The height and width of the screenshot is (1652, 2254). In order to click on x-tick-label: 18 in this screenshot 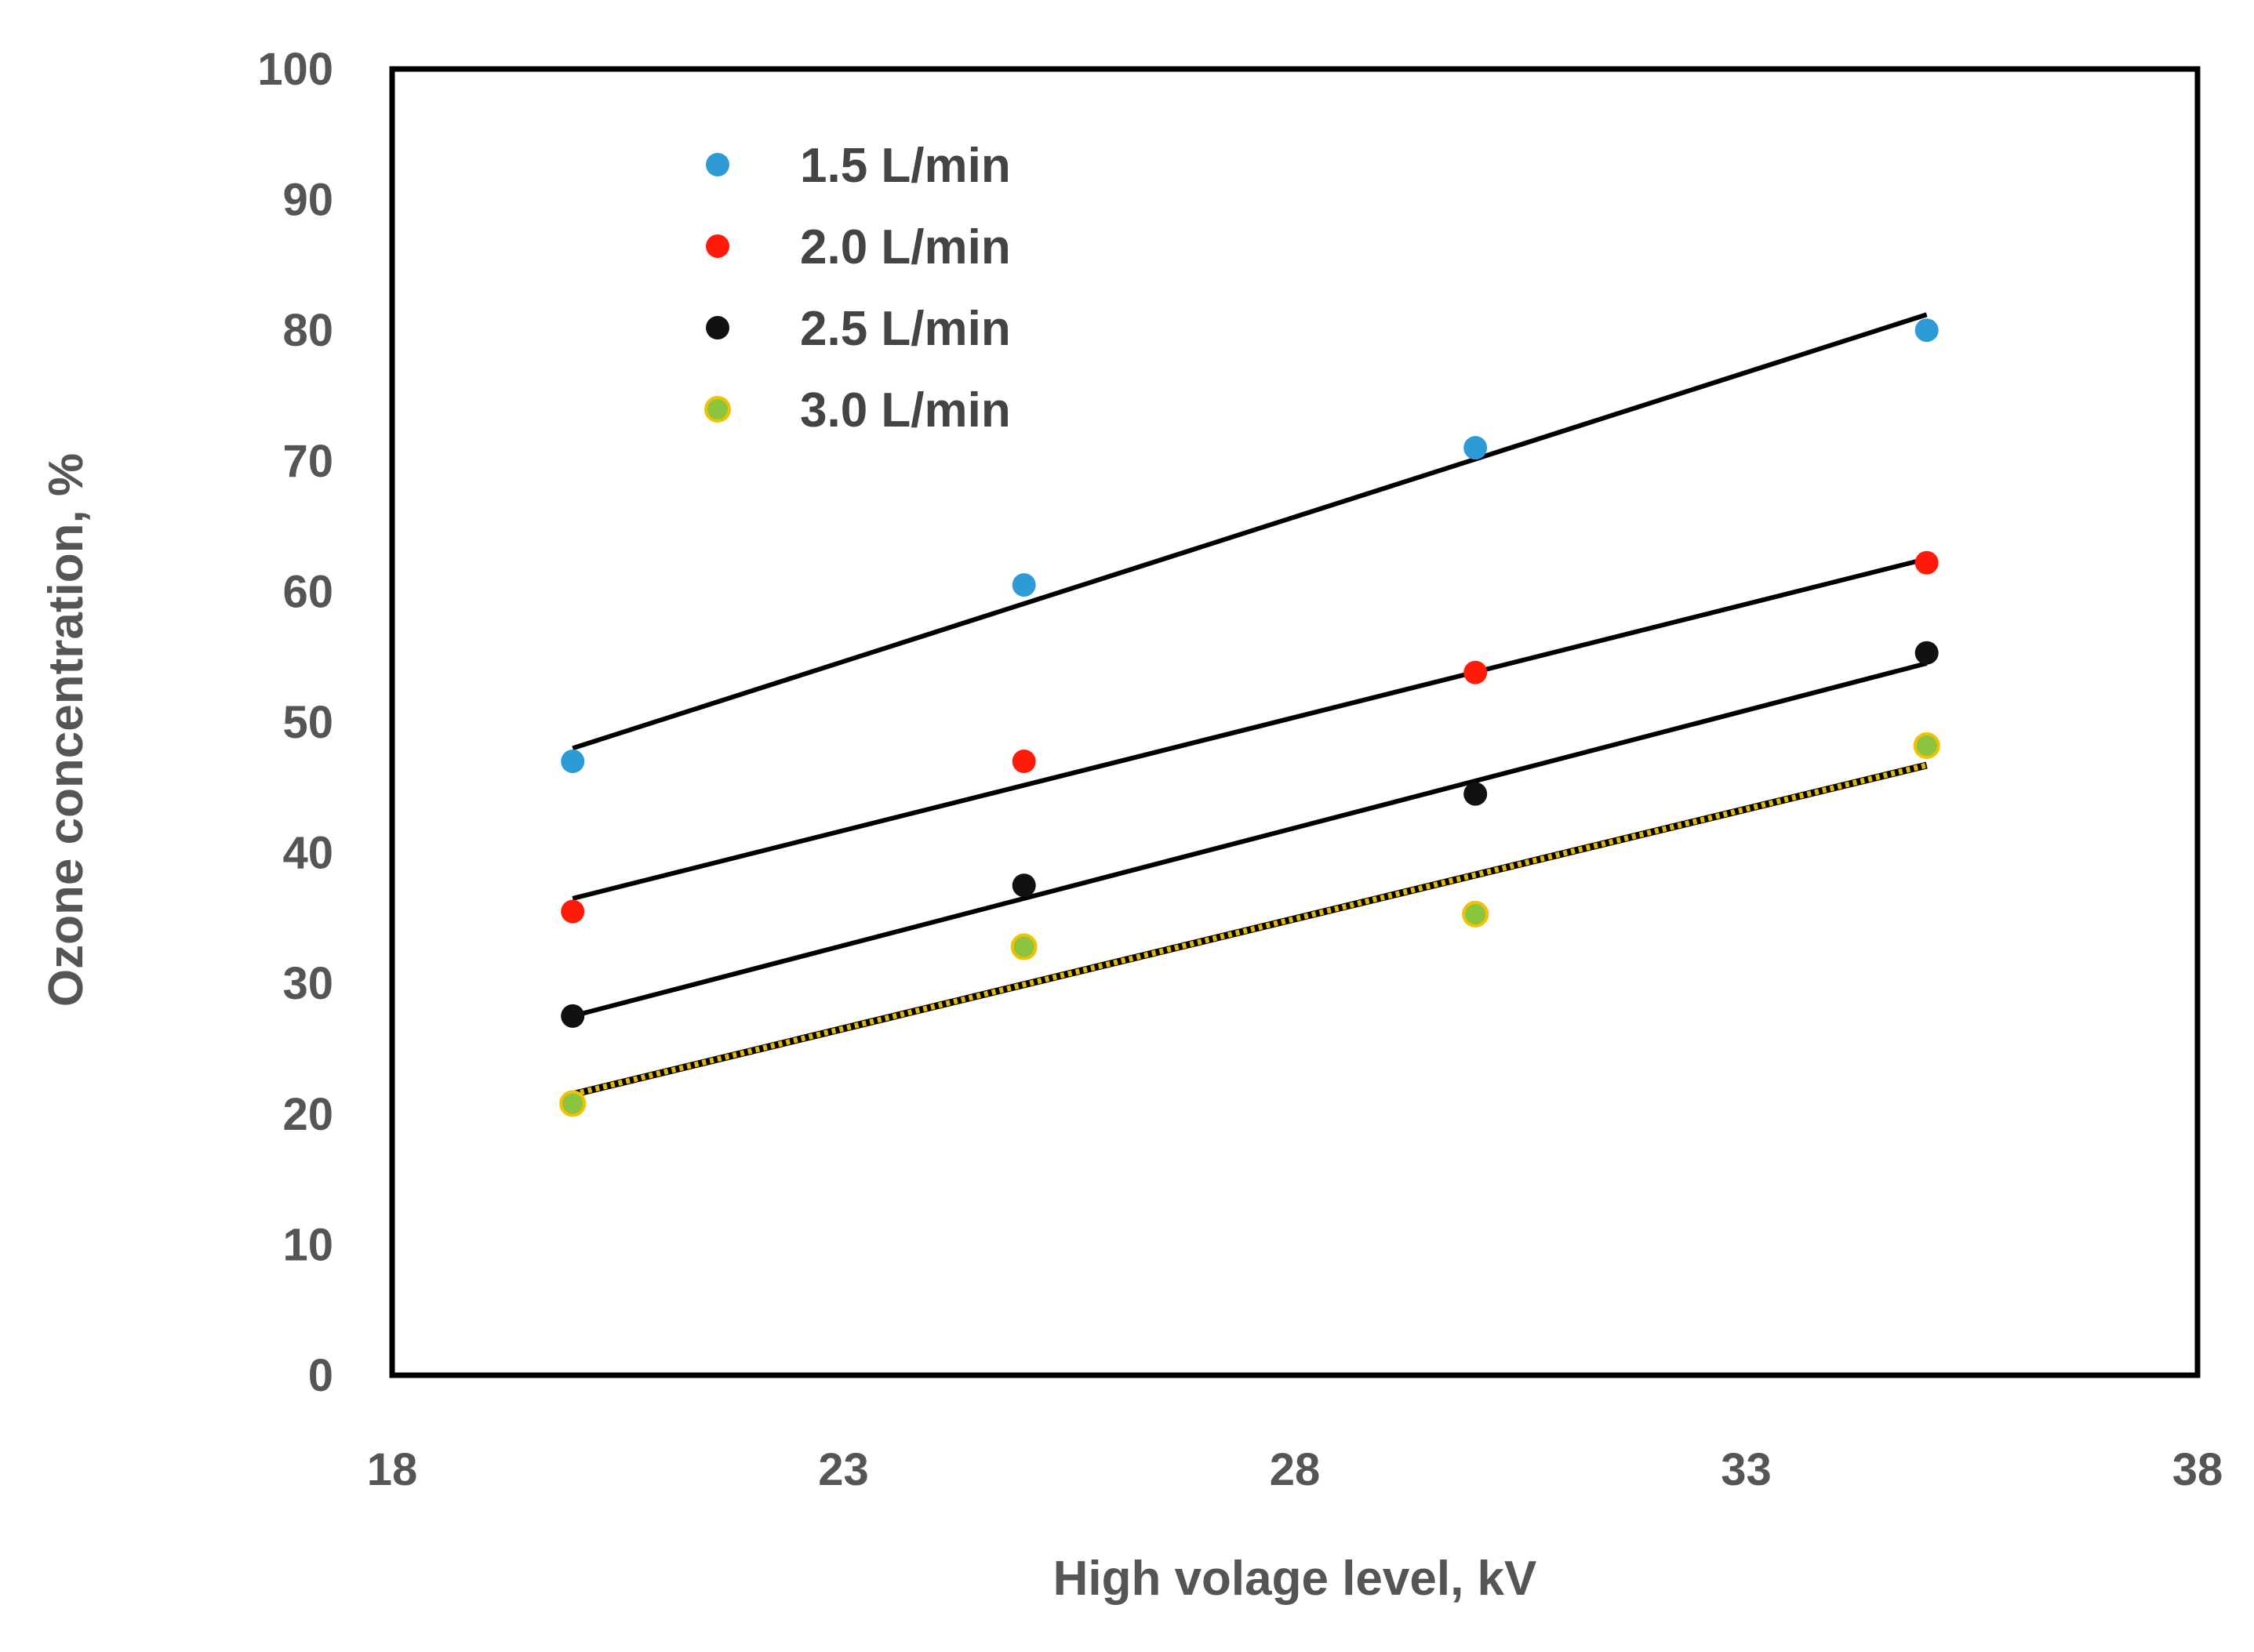, I will do `click(392, 1469)`.